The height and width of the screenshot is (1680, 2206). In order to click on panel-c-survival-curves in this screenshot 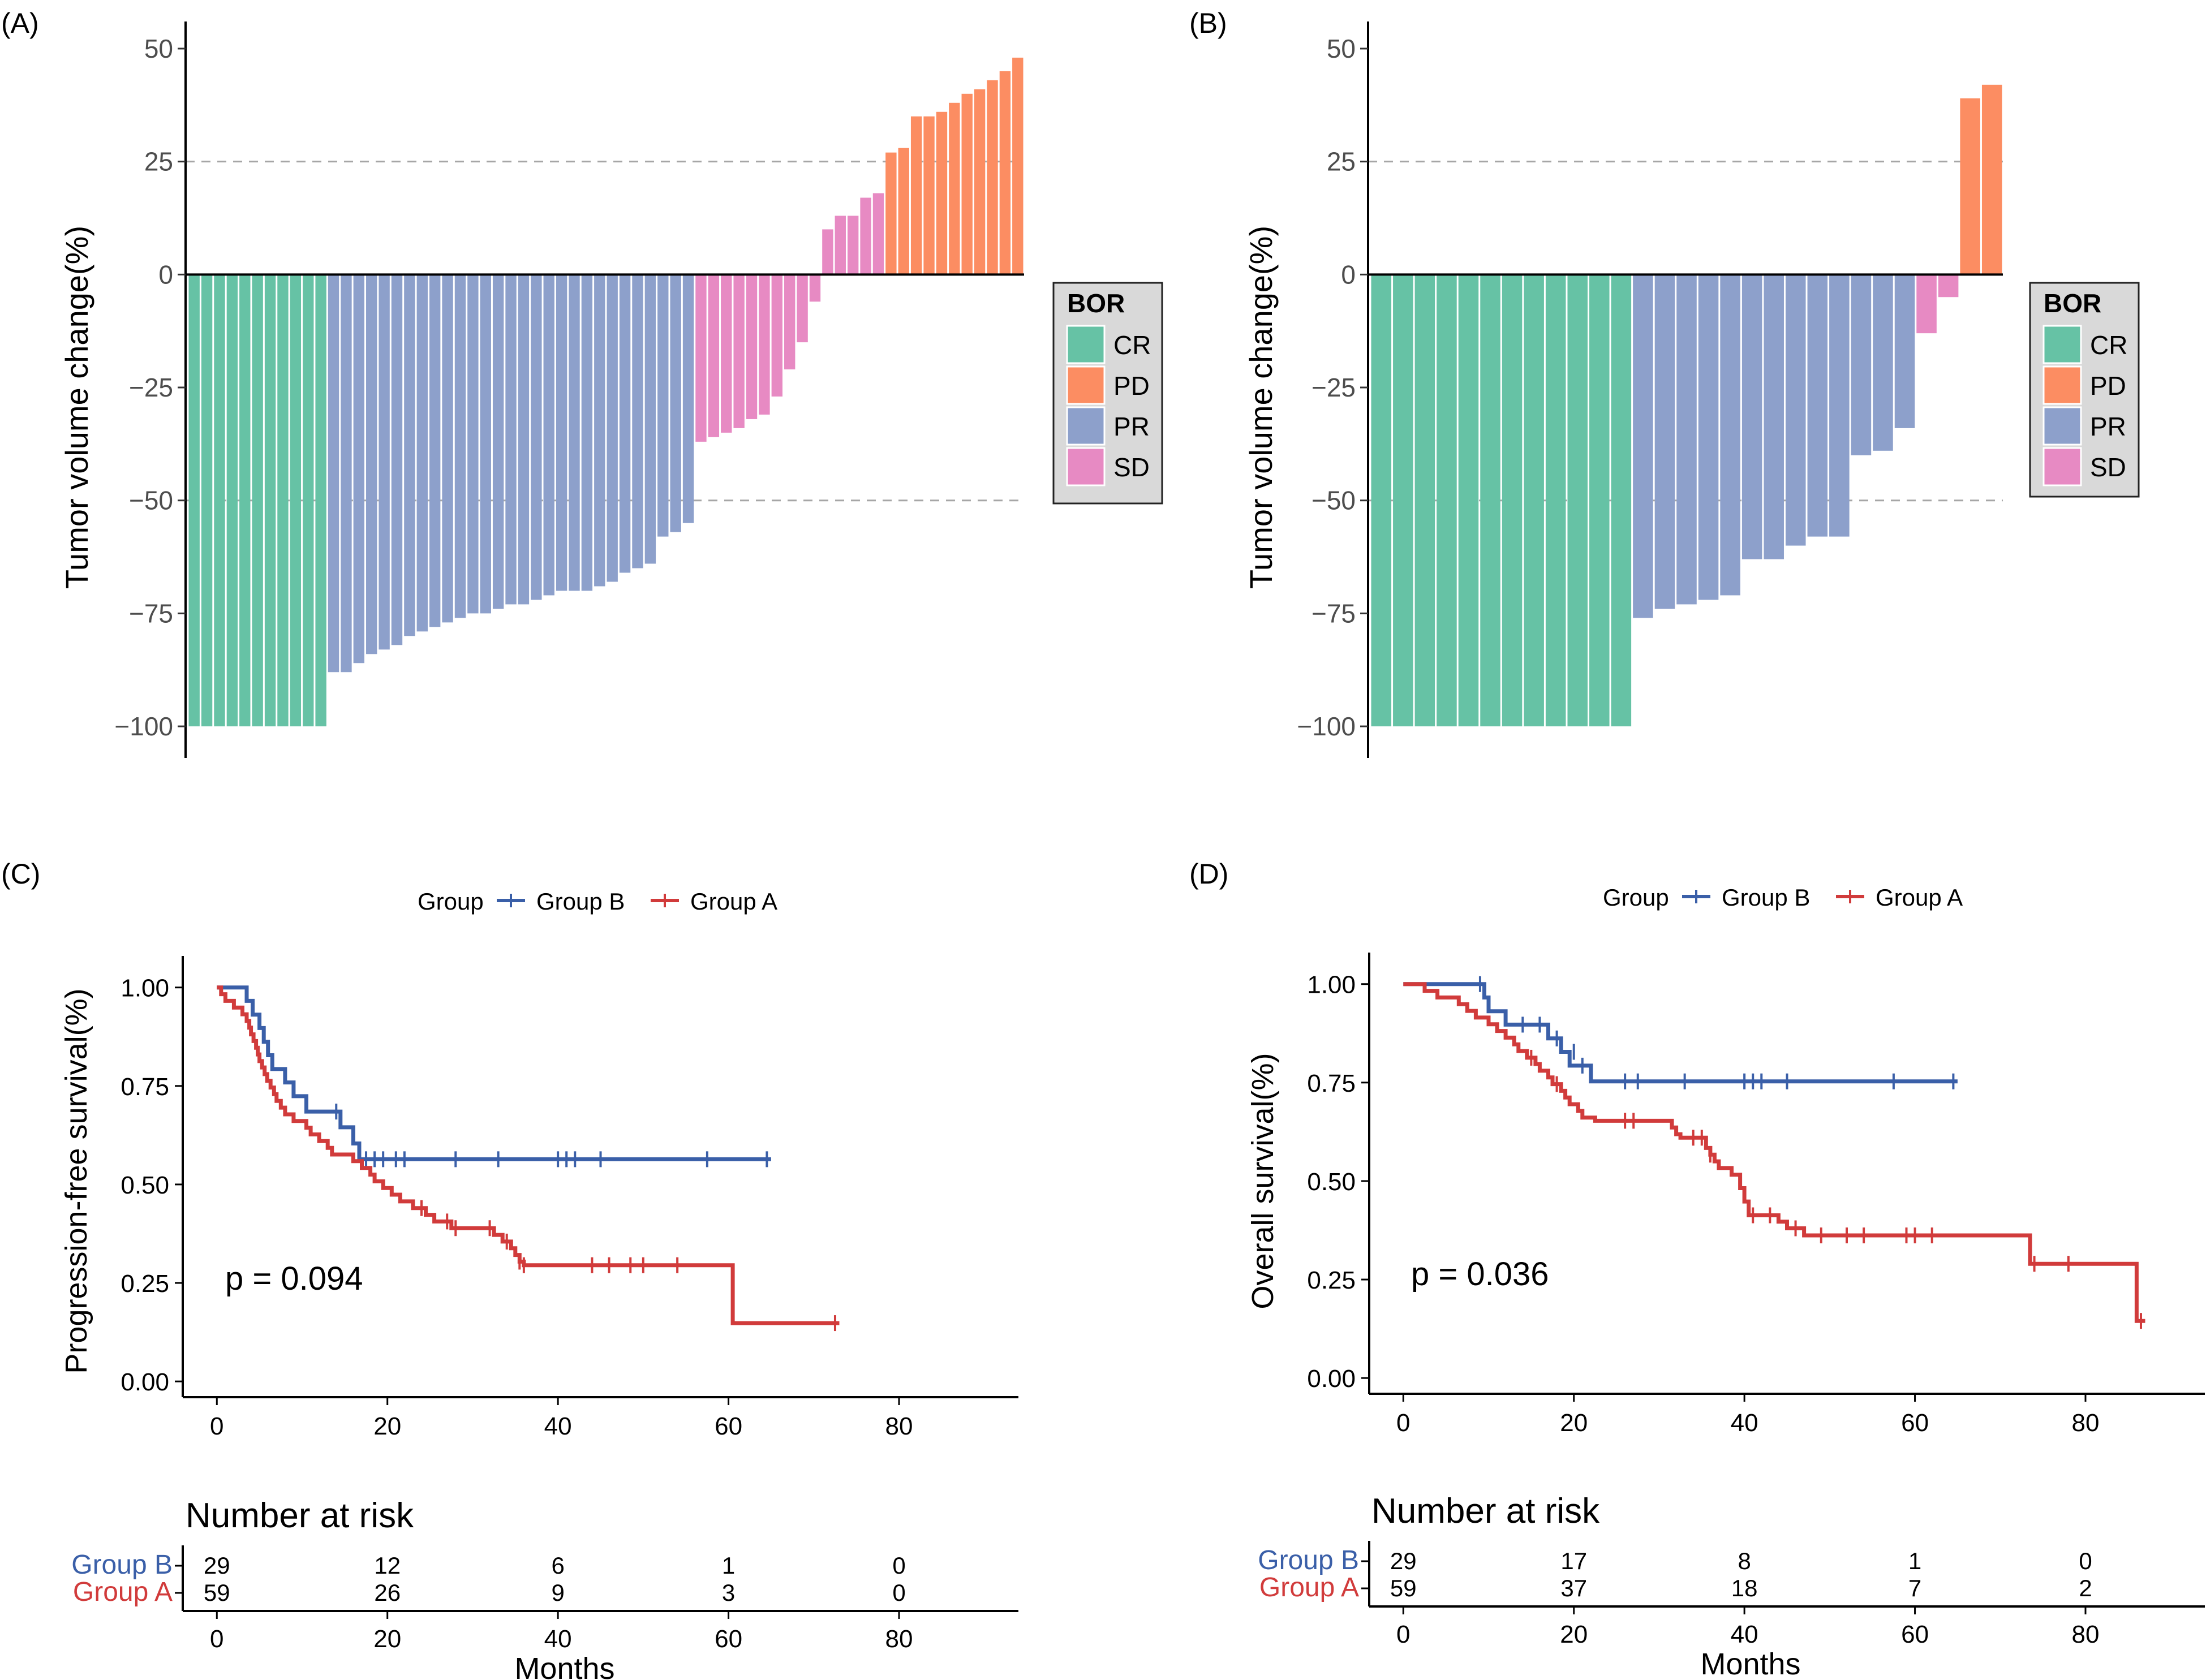, I will do `click(528, 1158)`.